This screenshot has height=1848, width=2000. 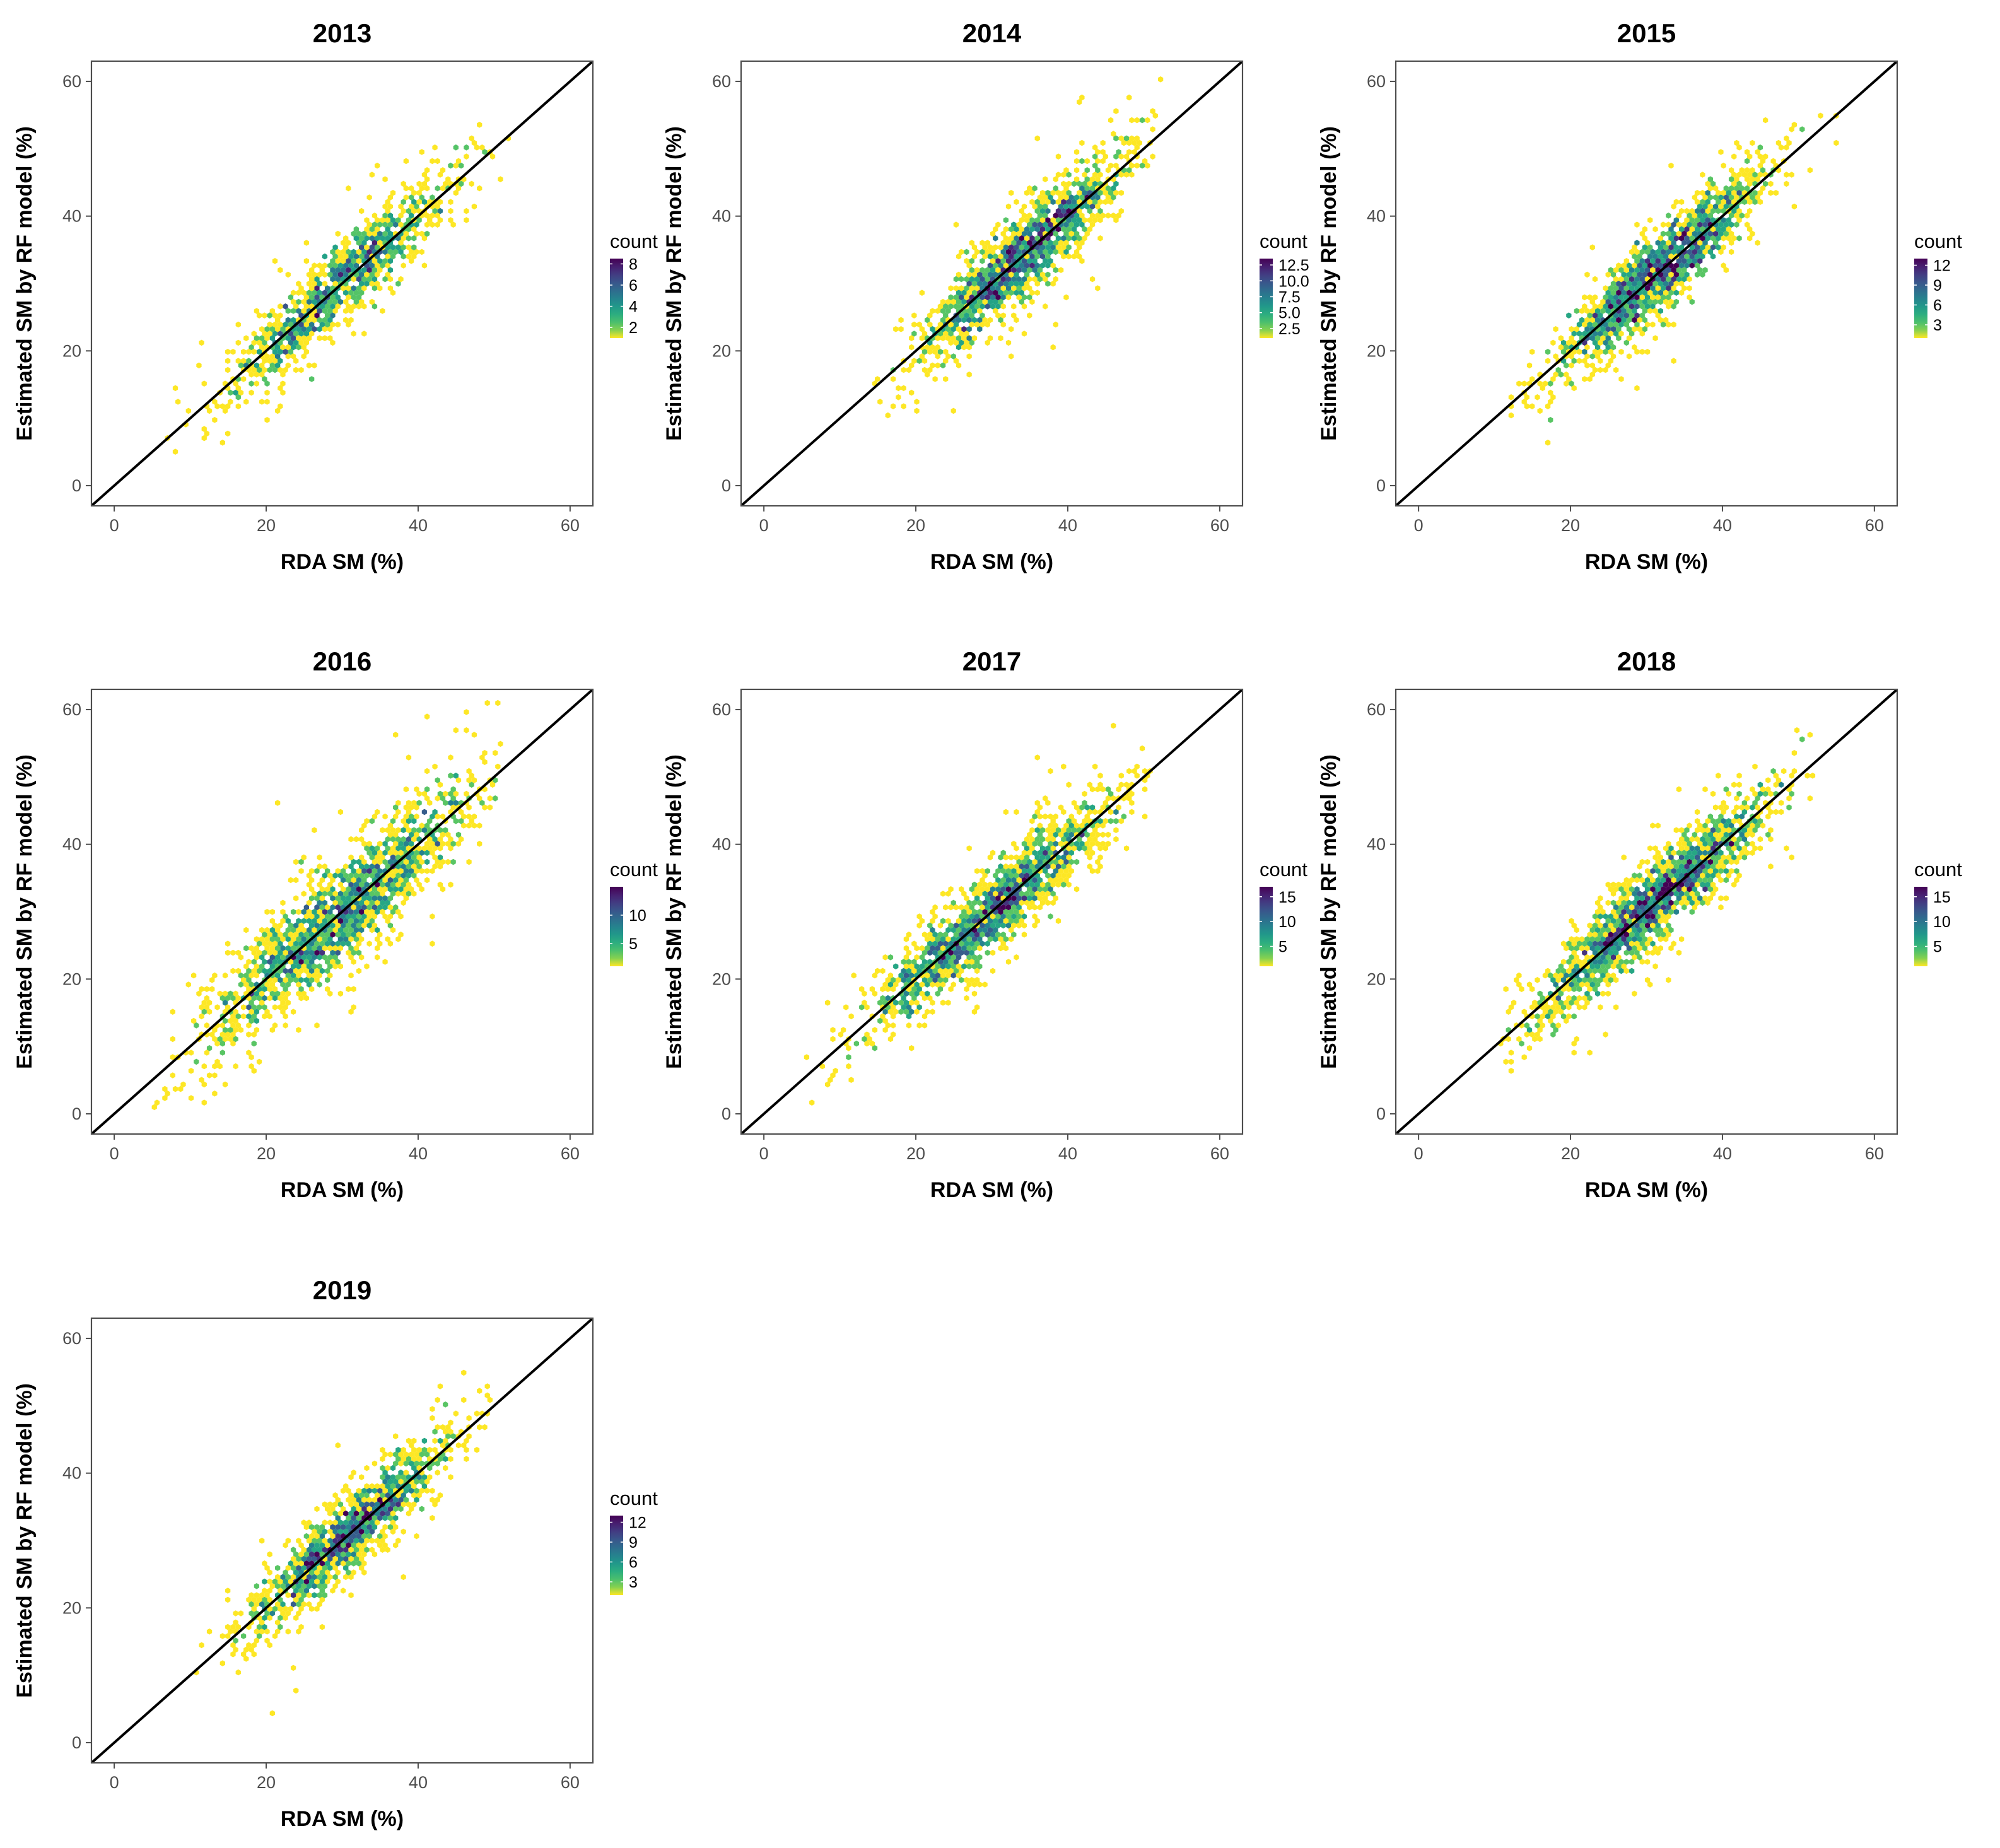 I want to click on one-to-one-line, so click(x=342, y=283).